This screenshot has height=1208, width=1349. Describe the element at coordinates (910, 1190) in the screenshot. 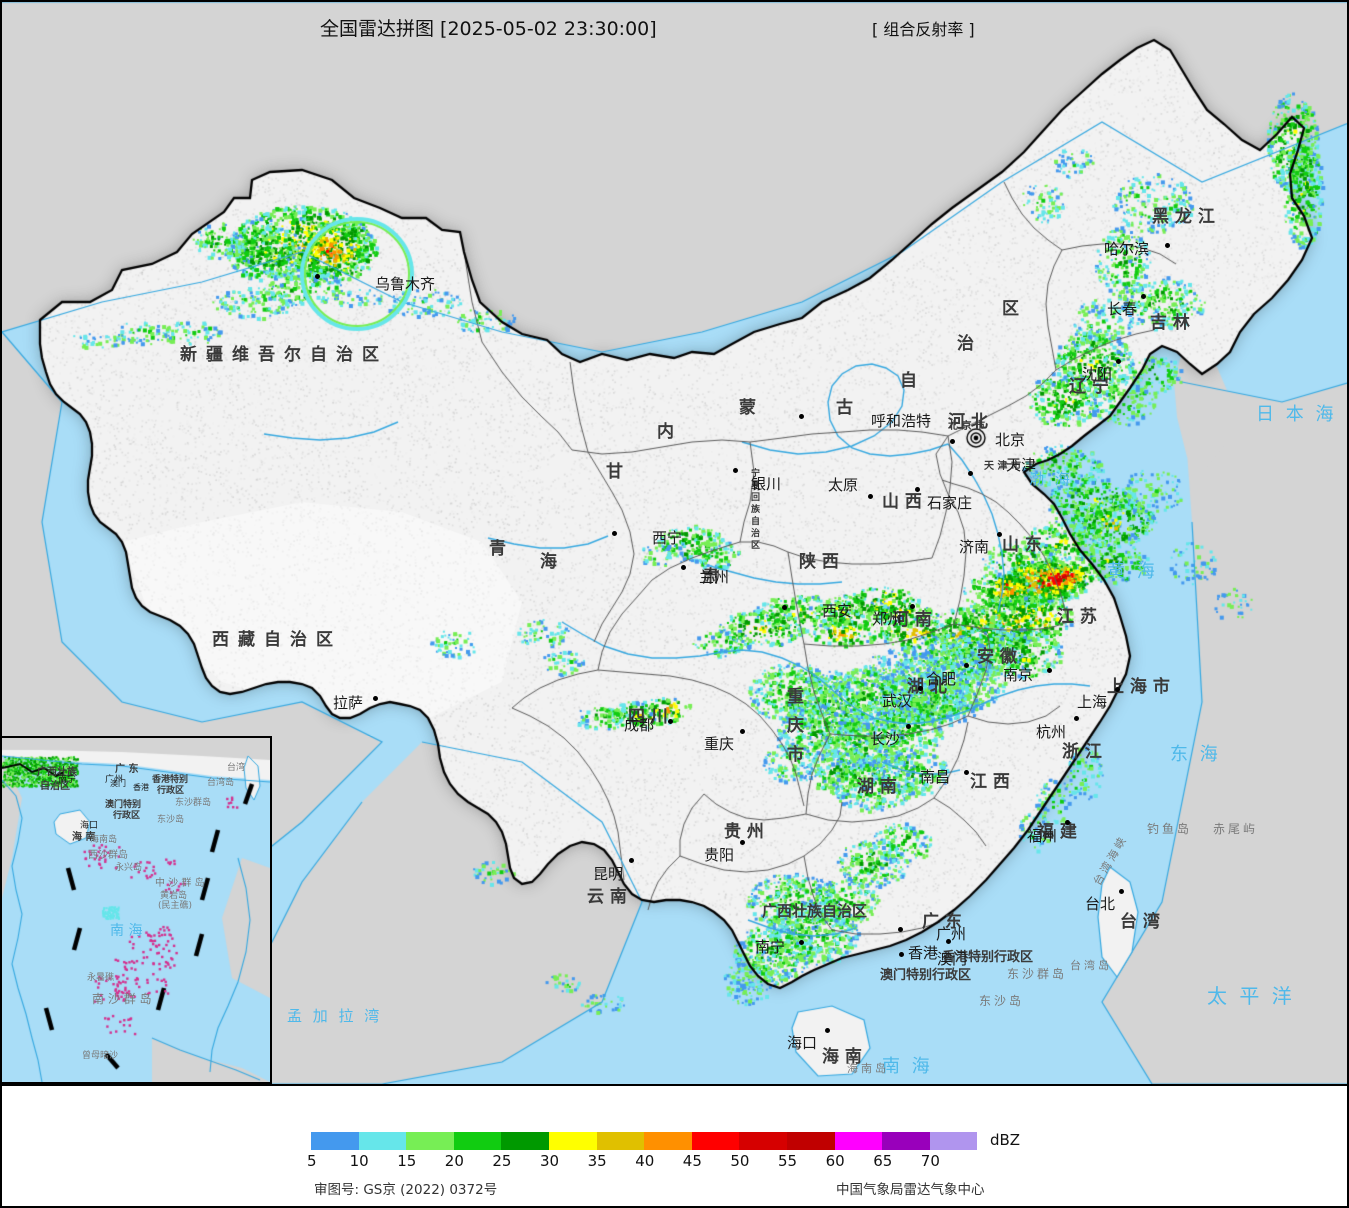

I see `issuer-label: 中国气象局雷达气象中心` at that location.